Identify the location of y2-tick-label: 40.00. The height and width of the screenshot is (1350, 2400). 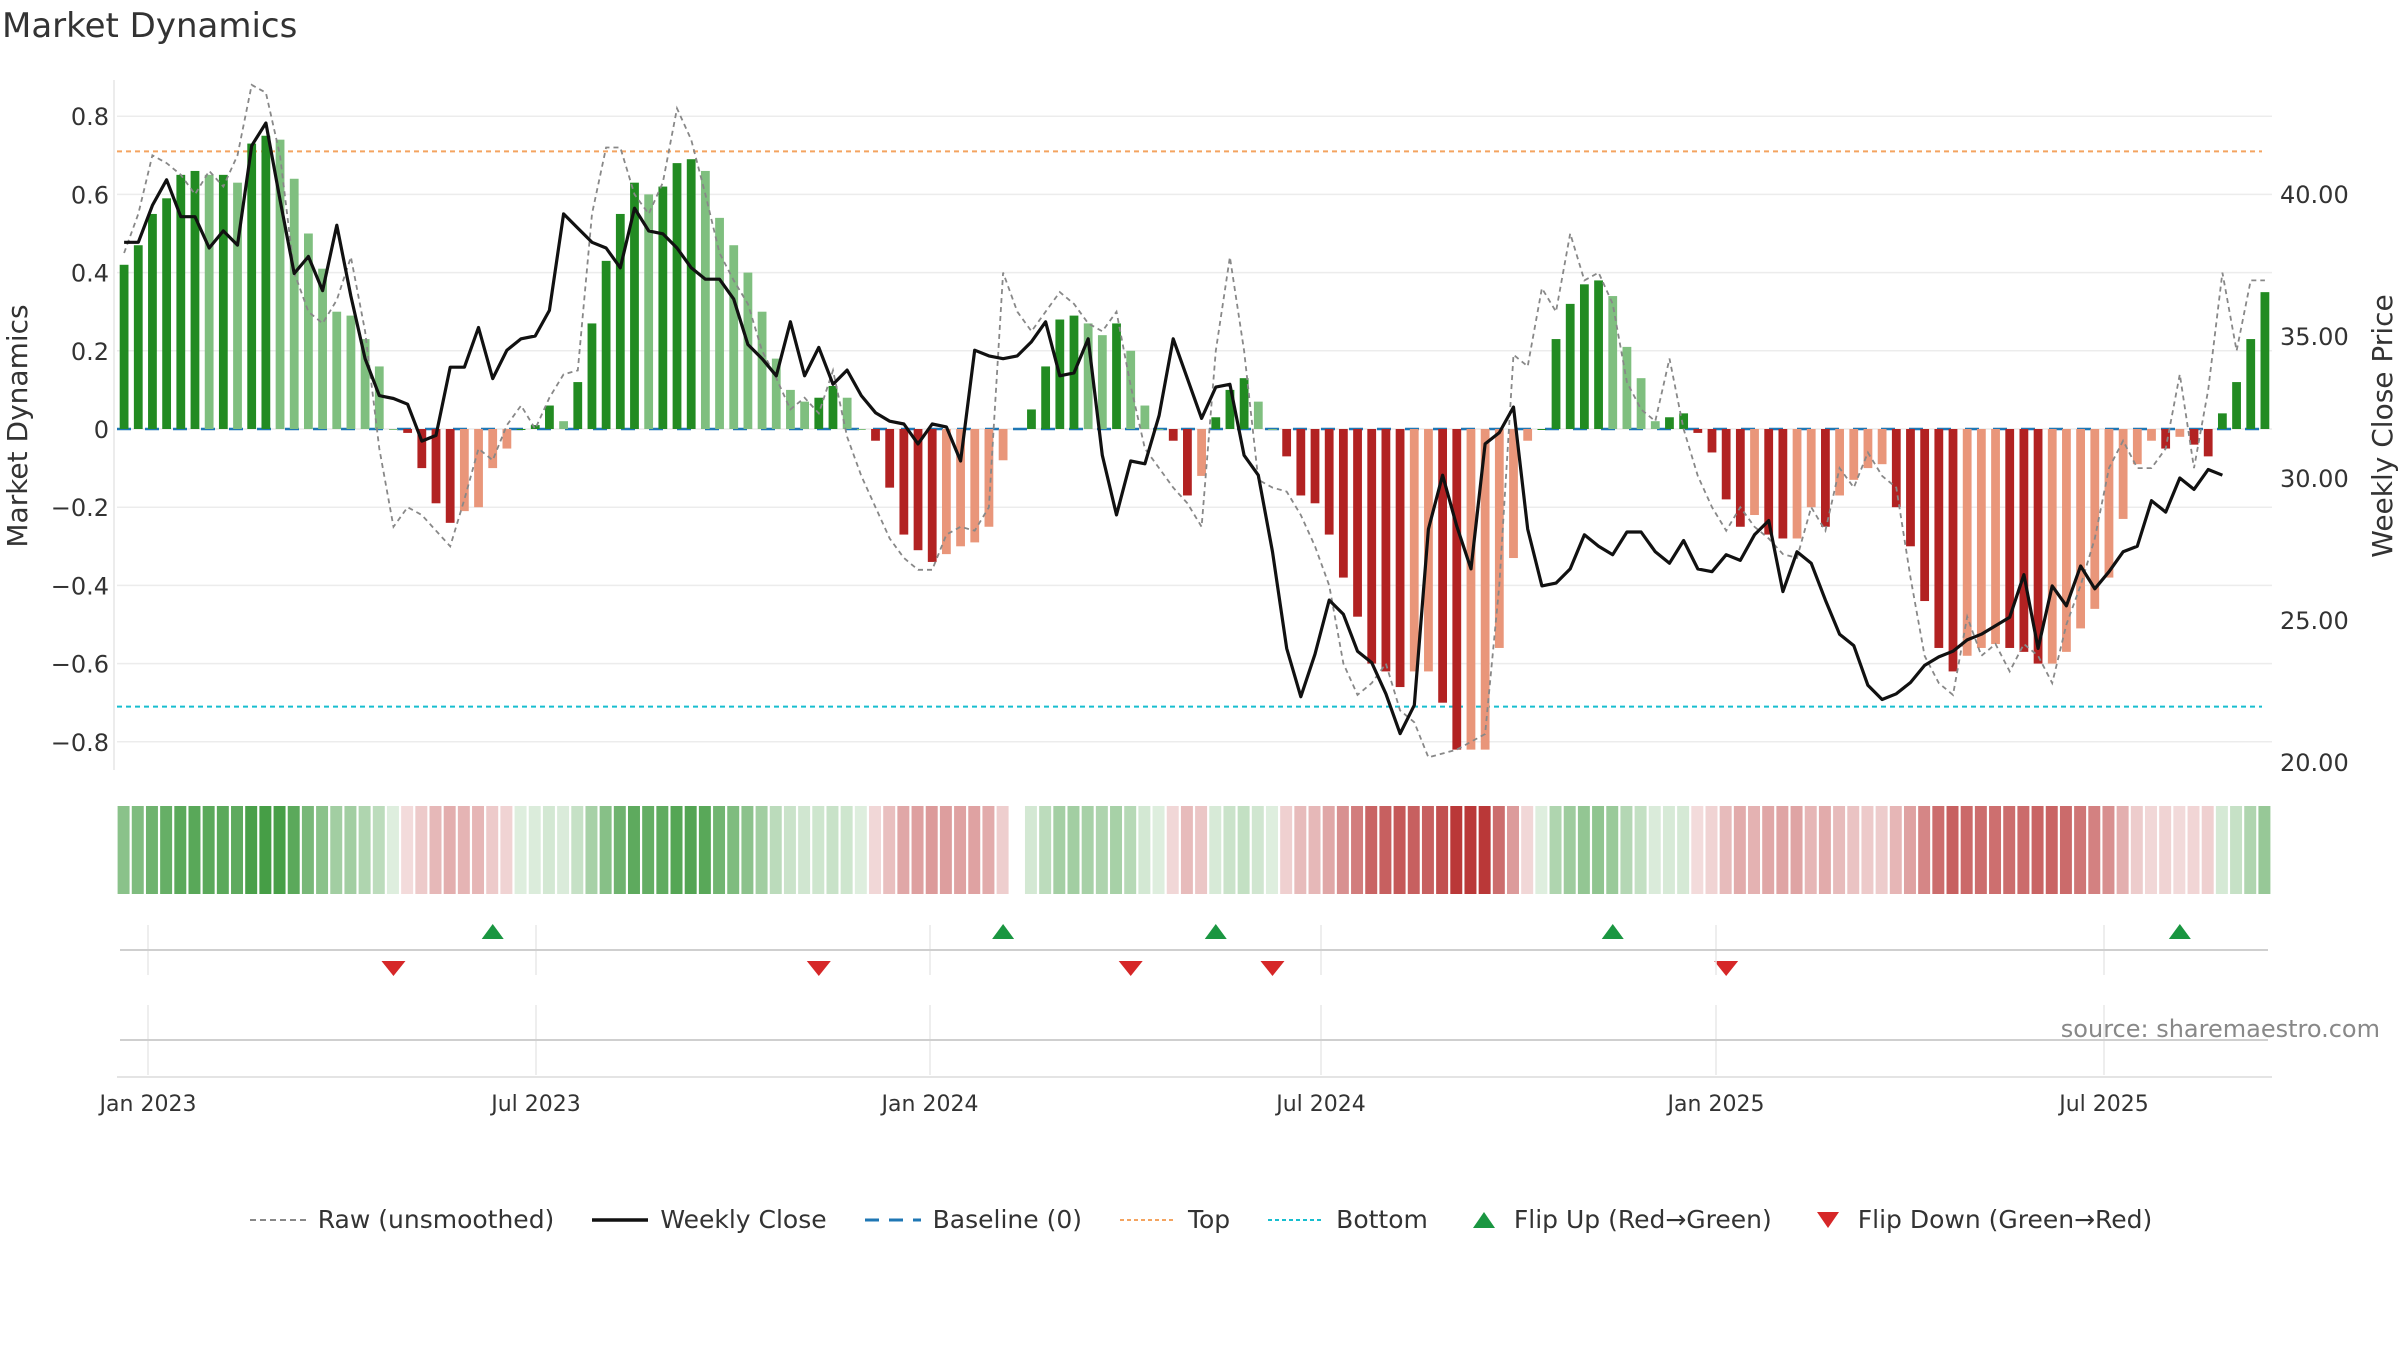
(2314, 195).